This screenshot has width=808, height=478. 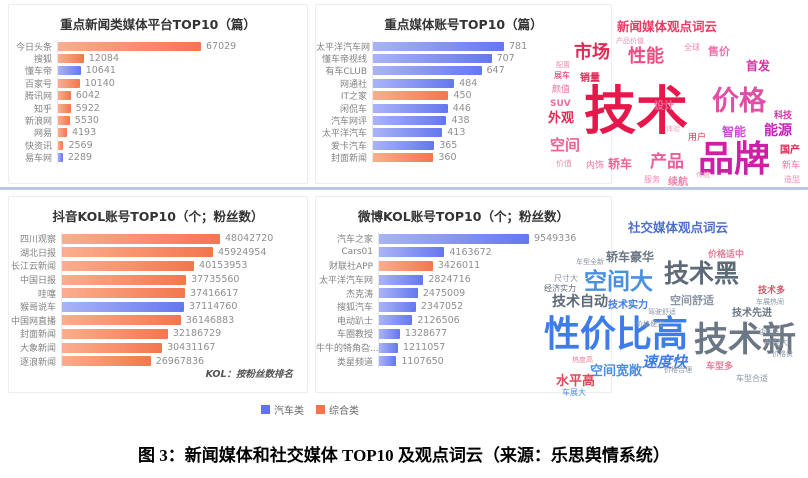 I want to click on cloud-word: 性能, so click(x=646, y=56).